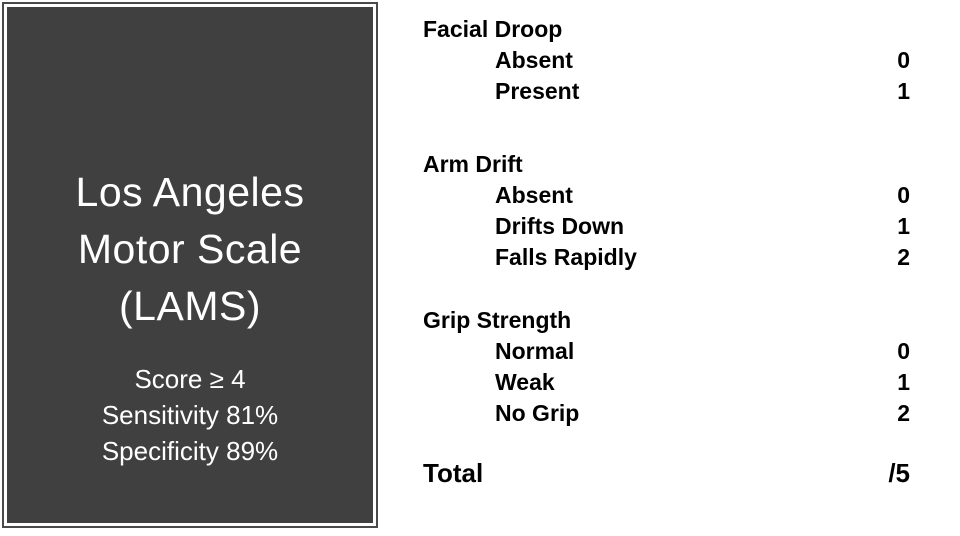 This screenshot has width=960, height=536. I want to click on score-item-label: Present, so click(537, 91).